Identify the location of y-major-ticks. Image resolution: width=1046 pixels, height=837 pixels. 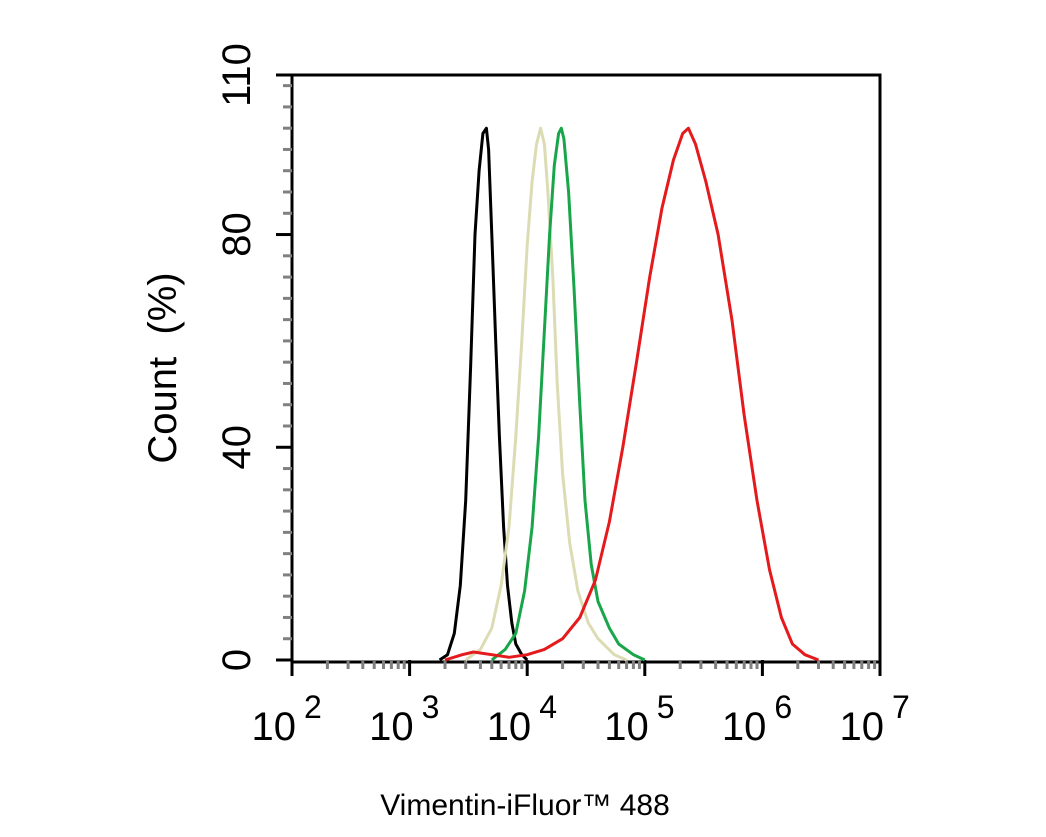
(284, 367).